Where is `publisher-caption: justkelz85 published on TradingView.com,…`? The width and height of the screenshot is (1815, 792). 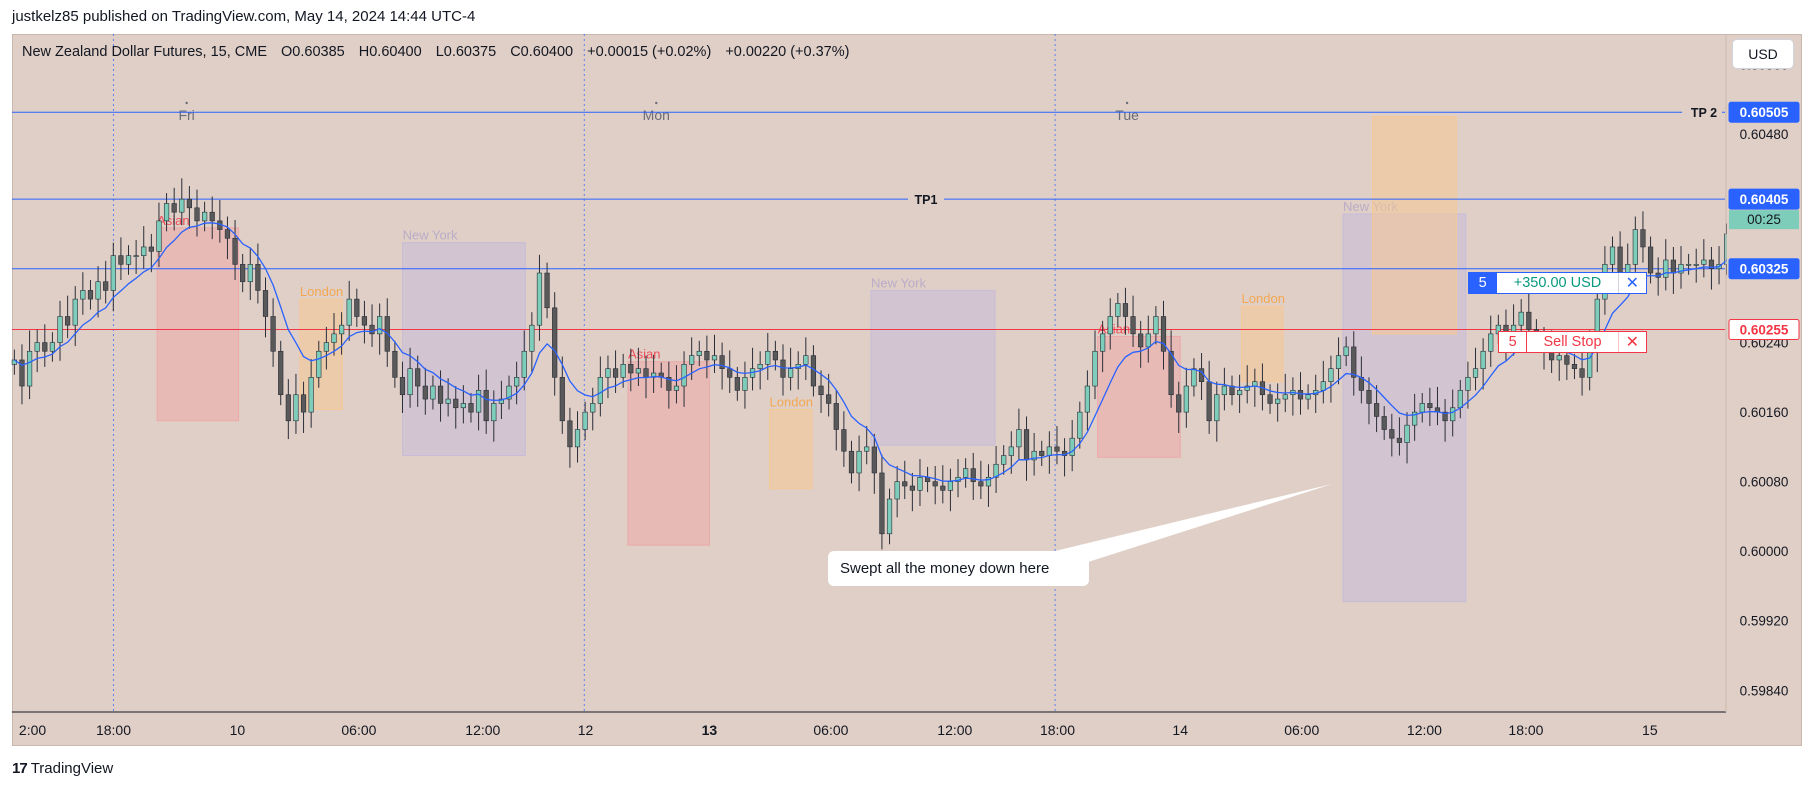
publisher-caption: justkelz85 published on TradingView.com,… is located at coordinates (244, 16).